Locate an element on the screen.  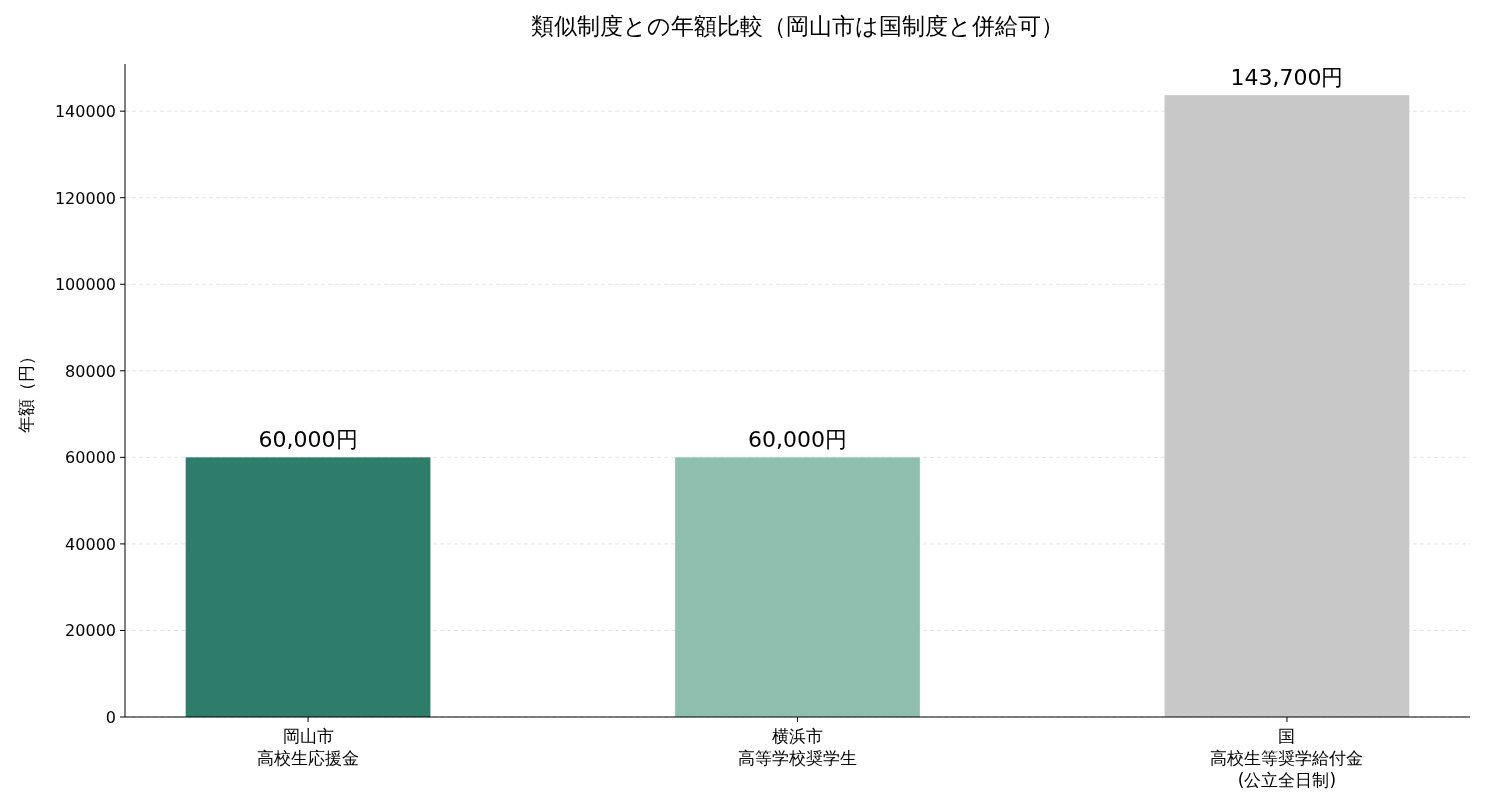
y-tick-label: 0 is located at coordinates (110, 717).